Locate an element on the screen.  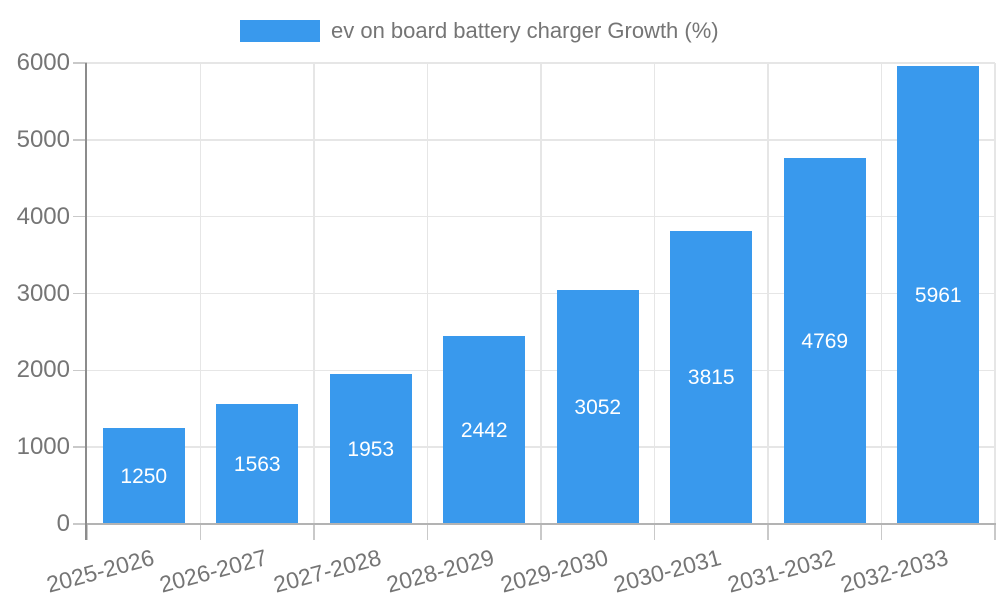
bar-value-label: 5961 is located at coordinates (938, 295).